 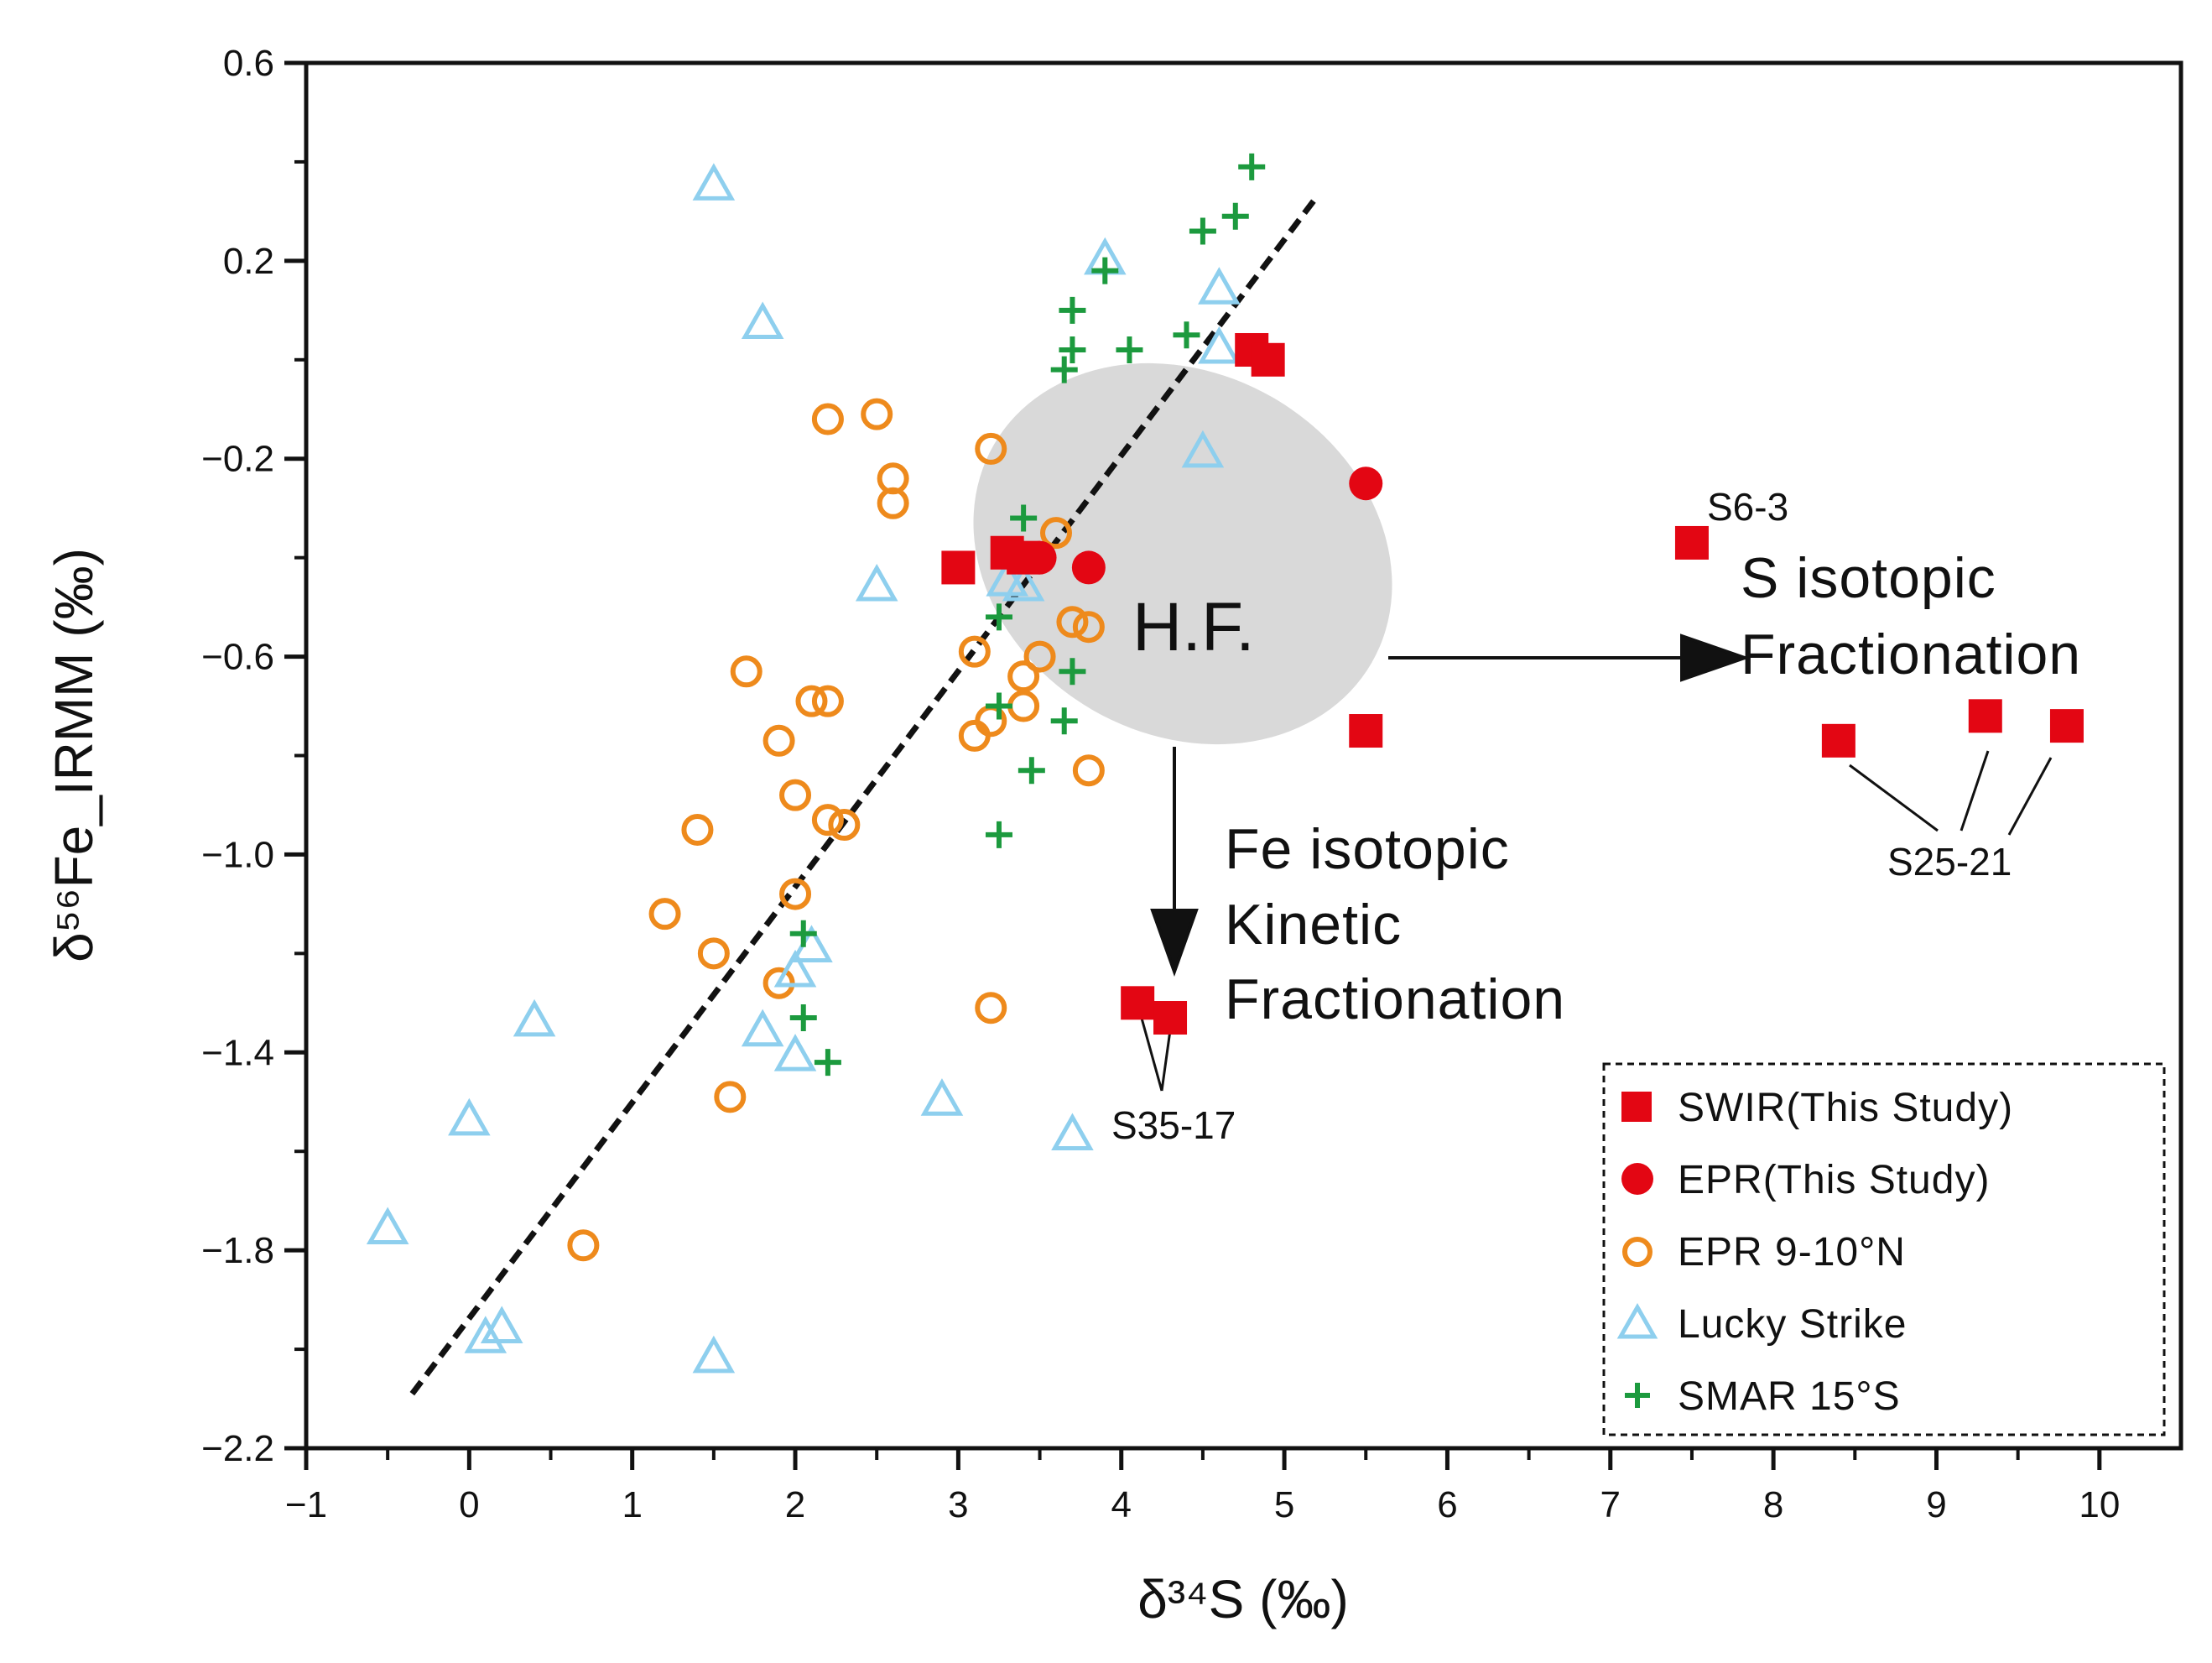 I want to click on annotation-arrows, so click(x=1451, y=805).